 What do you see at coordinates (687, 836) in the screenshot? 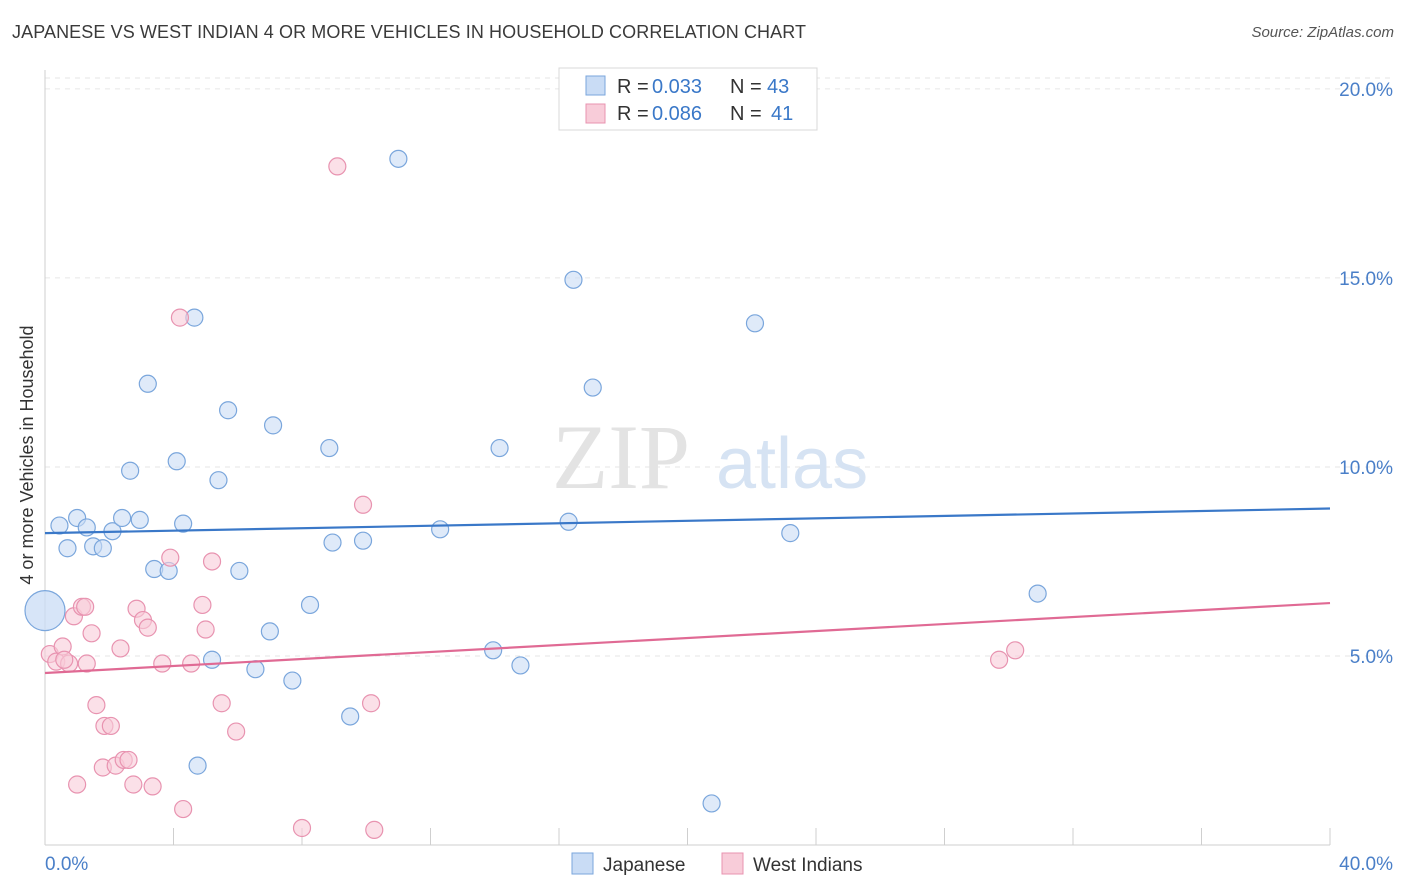
I see `x-tick-marks` at bounding box center [687, 836].